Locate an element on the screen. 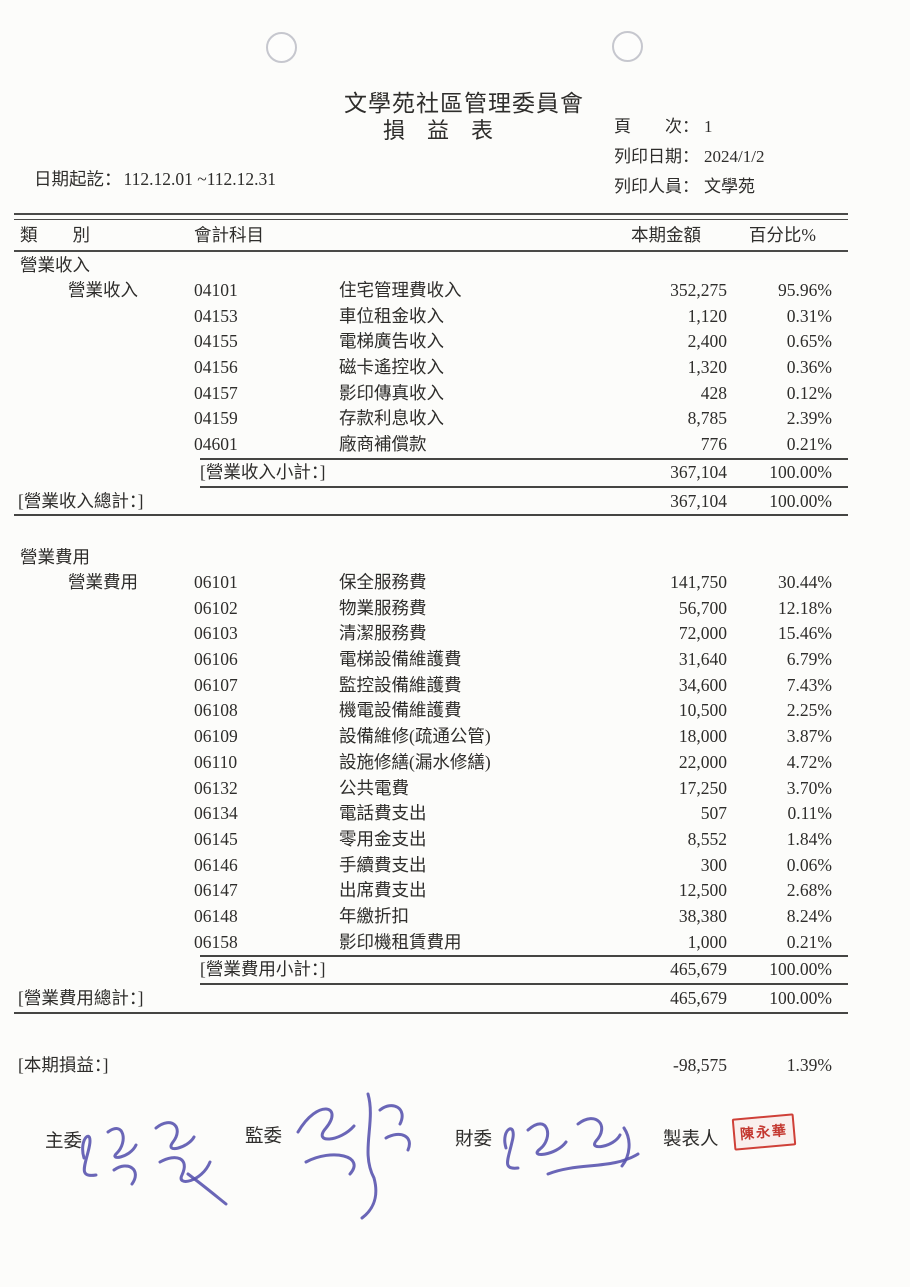 This screenshot has height=1287, width=910. date-range-label: 日期起訖： is located at coordinates (78, 179).